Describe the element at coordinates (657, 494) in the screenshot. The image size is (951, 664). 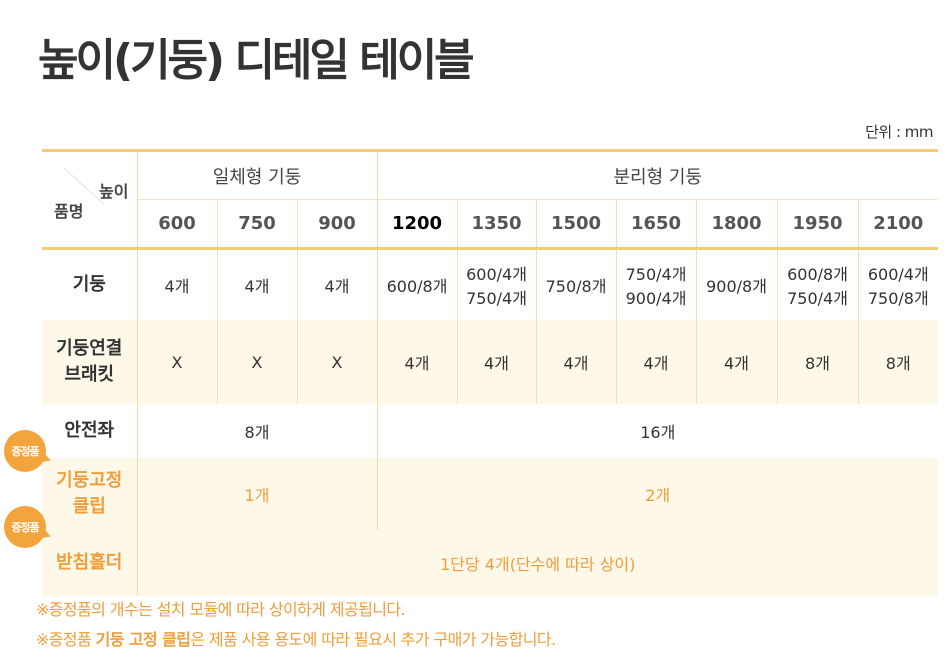
I see `clip-separated-cell: 2개` at that location.